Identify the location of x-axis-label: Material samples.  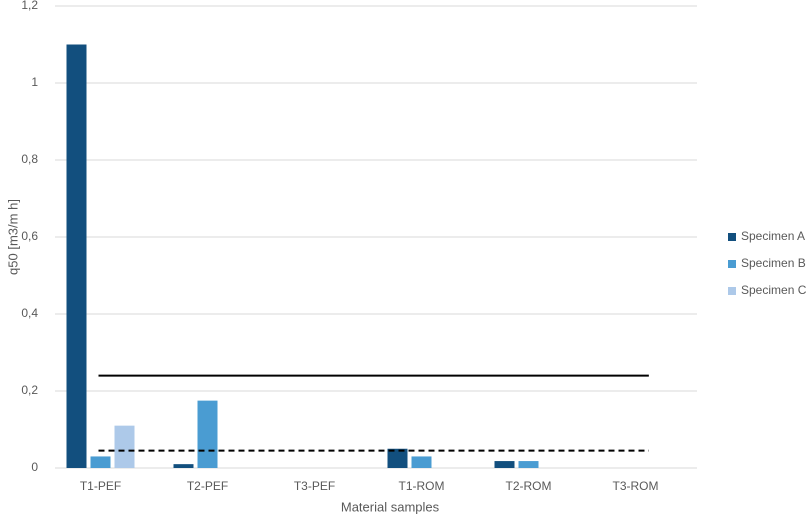
(390, 506).